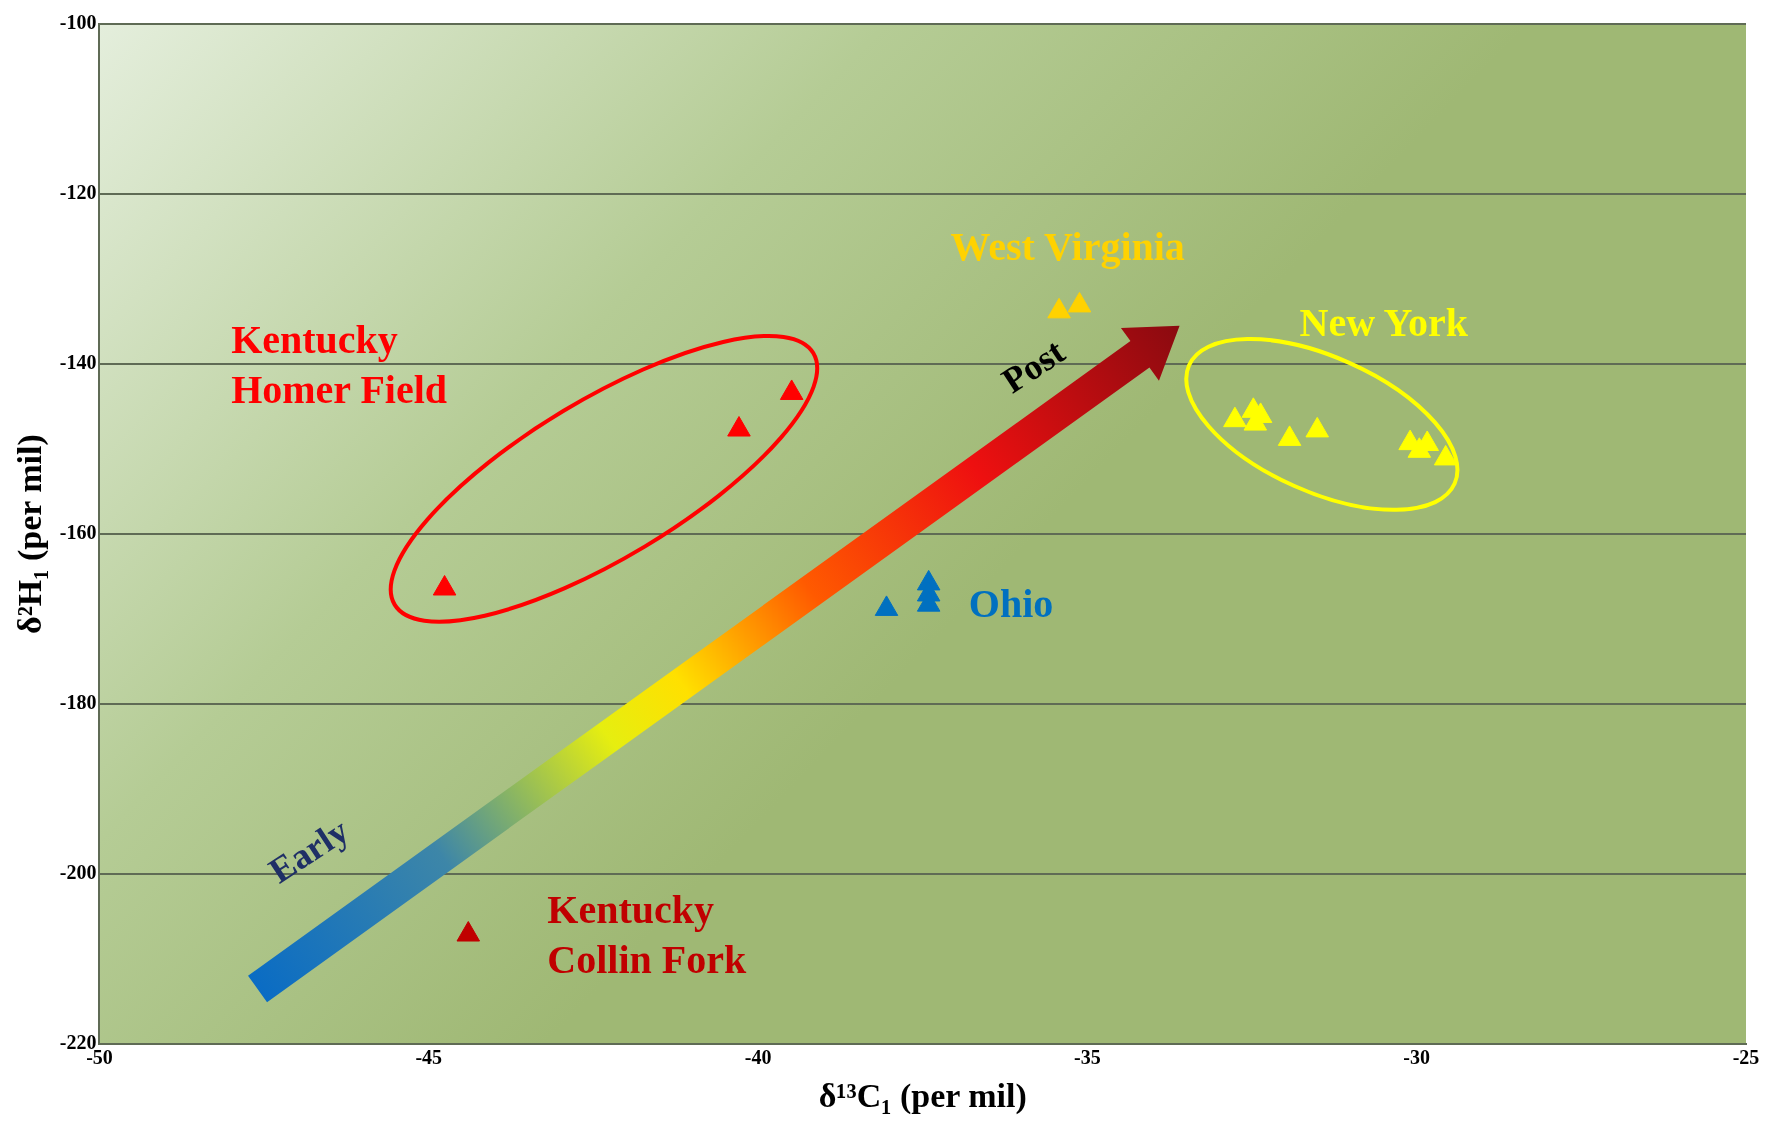 The width and height of the screenshot is (1784, 1135). Describe the element at coordinates (78, 192) in the screenshot. I see `y-tick-label: -120` at that location.